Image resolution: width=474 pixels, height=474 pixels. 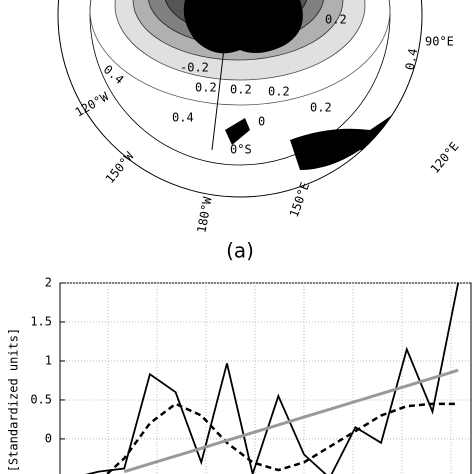 I want to click on antarctica, so click(x=243, y=27).